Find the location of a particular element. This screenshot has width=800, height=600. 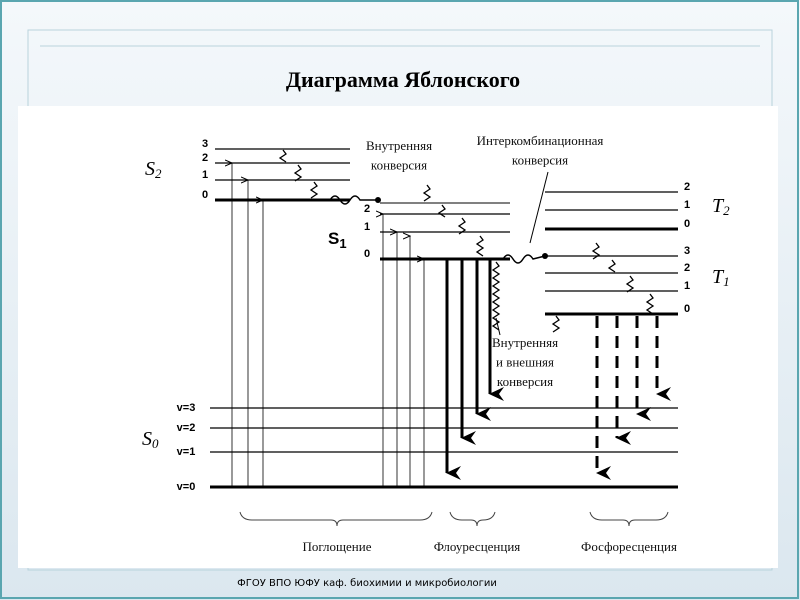

state-label: S1 is located at coordinates (337, 240).